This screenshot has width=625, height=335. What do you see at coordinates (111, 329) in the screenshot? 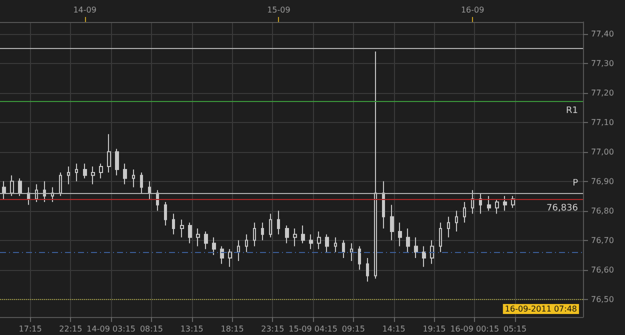
I see `x-tick-label: 14-09 03:15` at bounding box center [111, 329].